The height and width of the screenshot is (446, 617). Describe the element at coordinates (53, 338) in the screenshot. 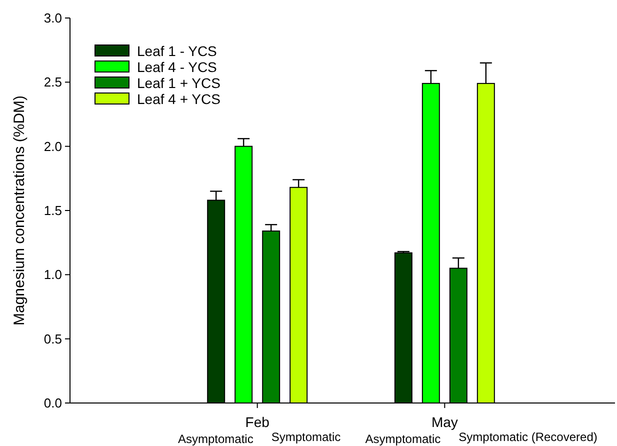

I see `y-tick-label: 0.5` at that location.